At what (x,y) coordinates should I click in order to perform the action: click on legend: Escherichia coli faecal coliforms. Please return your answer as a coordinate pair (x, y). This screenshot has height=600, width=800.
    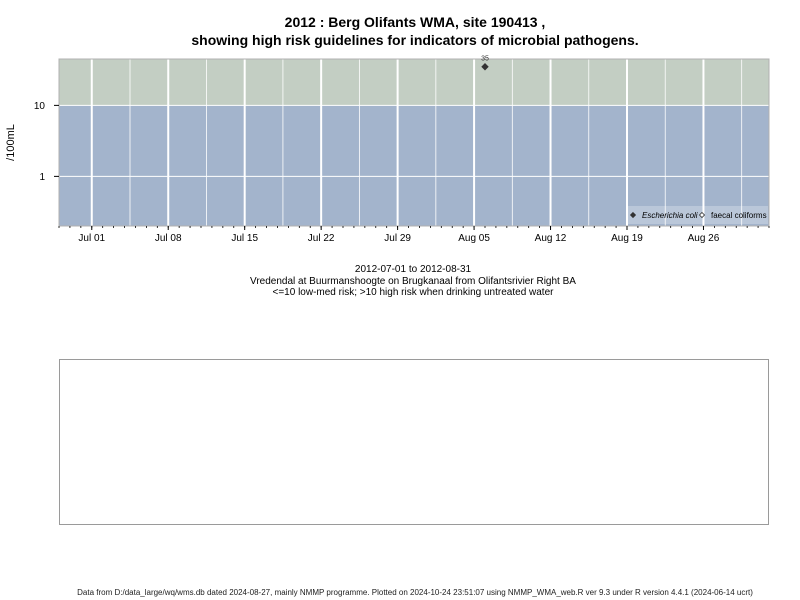
    Looking at the image, I should click on (697, 215).